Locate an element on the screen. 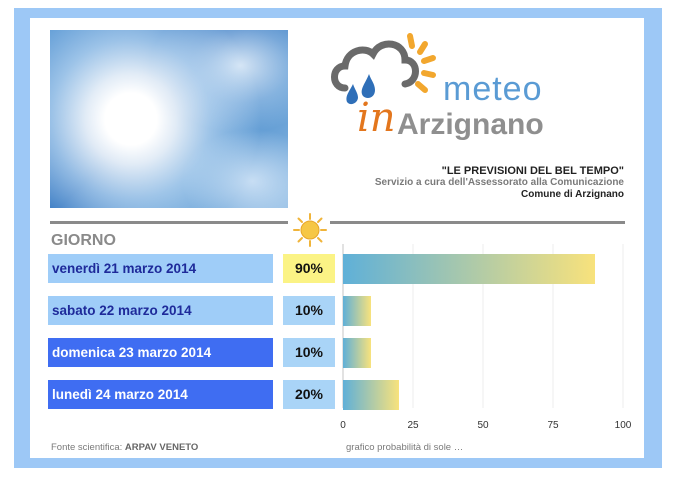 Image resolution: width=674 pixels, height=479 pixels. tick-label-0: 0 is located at coordinates (343, 425).